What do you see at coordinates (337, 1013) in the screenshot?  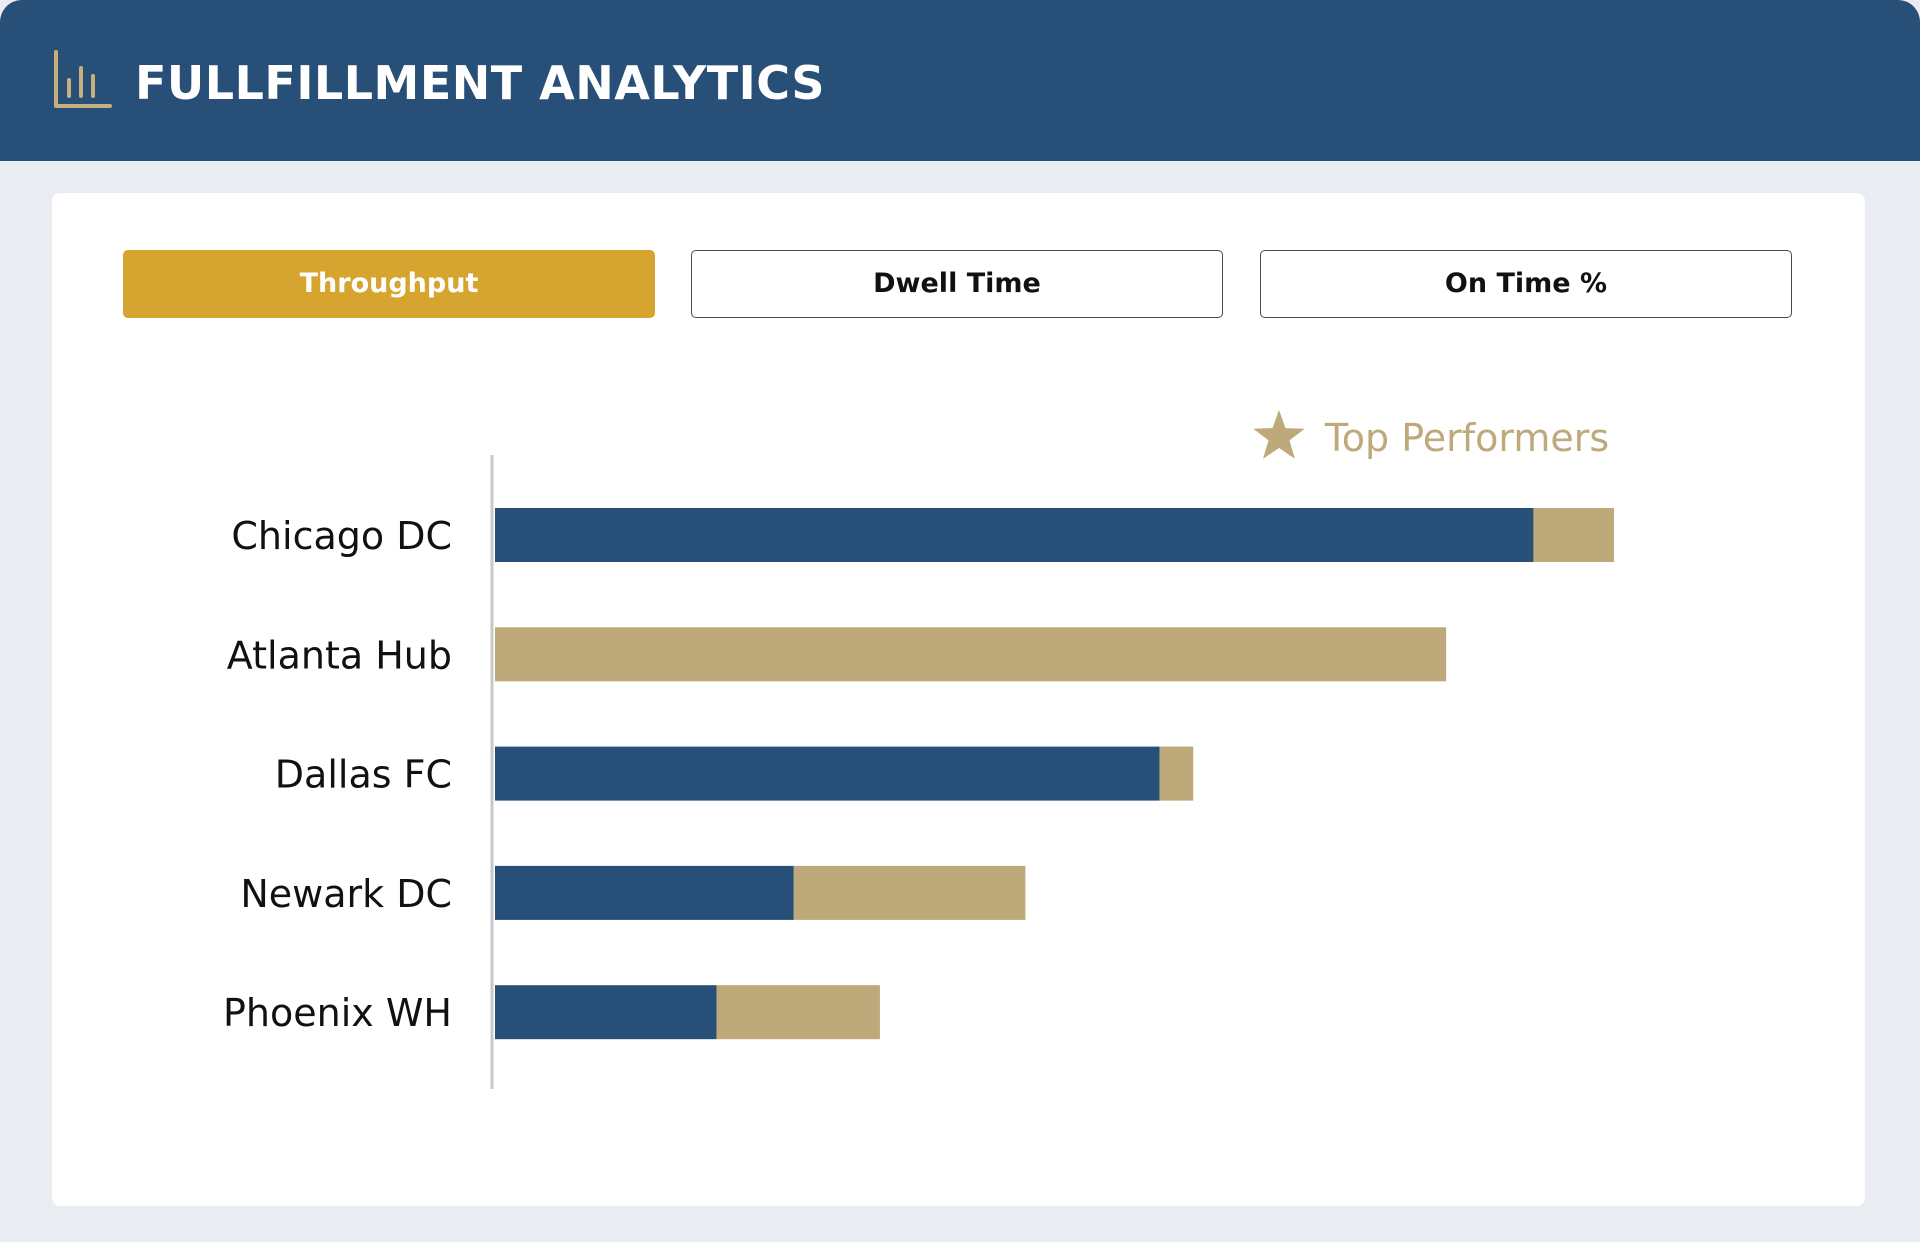 I see `category-label: Phoenix WH` at bounding box center [337, 1013].